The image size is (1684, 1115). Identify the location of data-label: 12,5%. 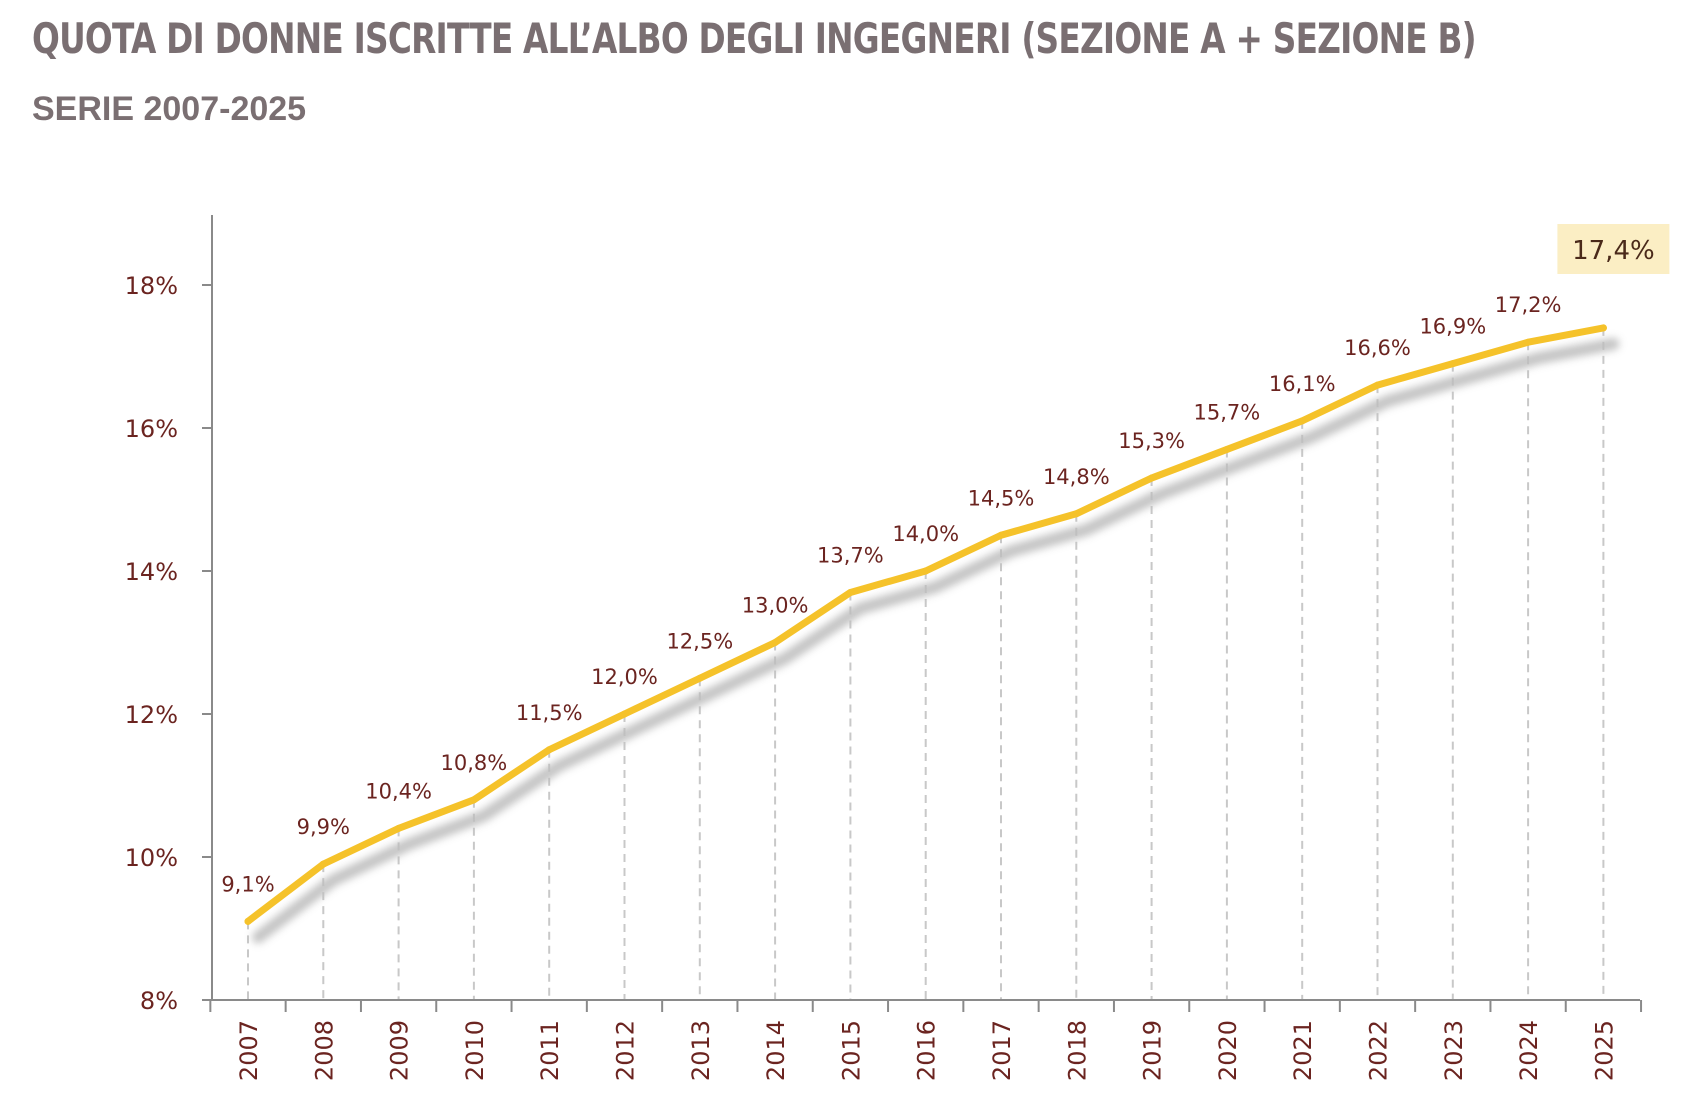
(699, 641).